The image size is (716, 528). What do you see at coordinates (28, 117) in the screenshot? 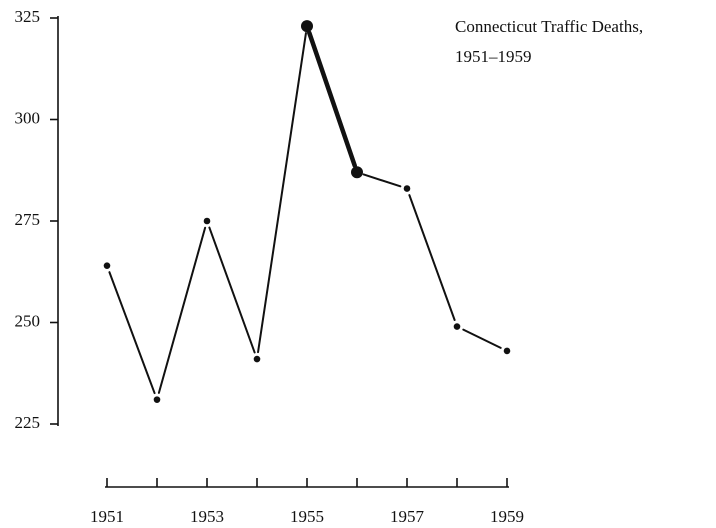
I see `y-tick-label: 300` at bounding box center [28, 117].